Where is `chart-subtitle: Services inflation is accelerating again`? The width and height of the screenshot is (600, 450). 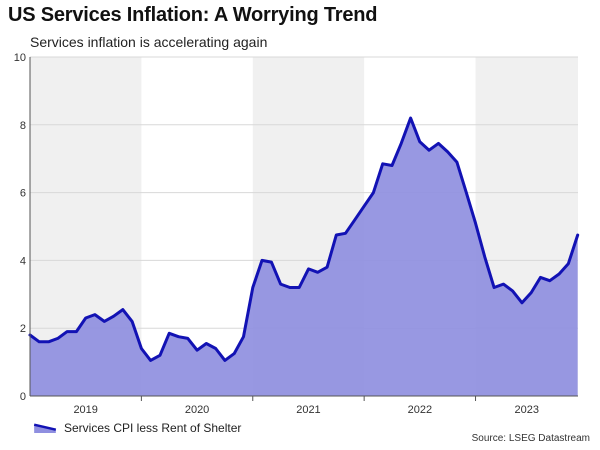
chart-subtitle: Services inflation is accelerating again is located at coordinates (149, 42).